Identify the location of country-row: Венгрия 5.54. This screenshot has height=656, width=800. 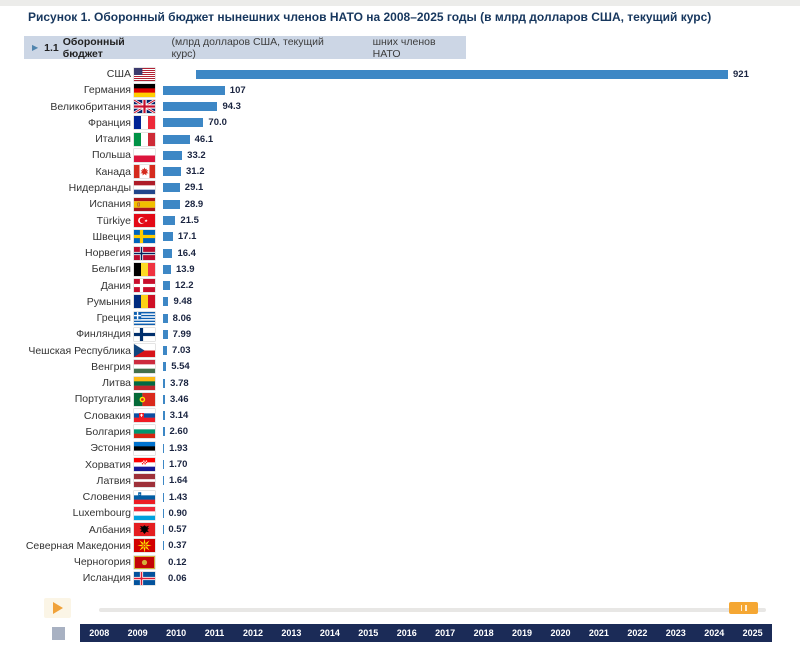
(409, 367).